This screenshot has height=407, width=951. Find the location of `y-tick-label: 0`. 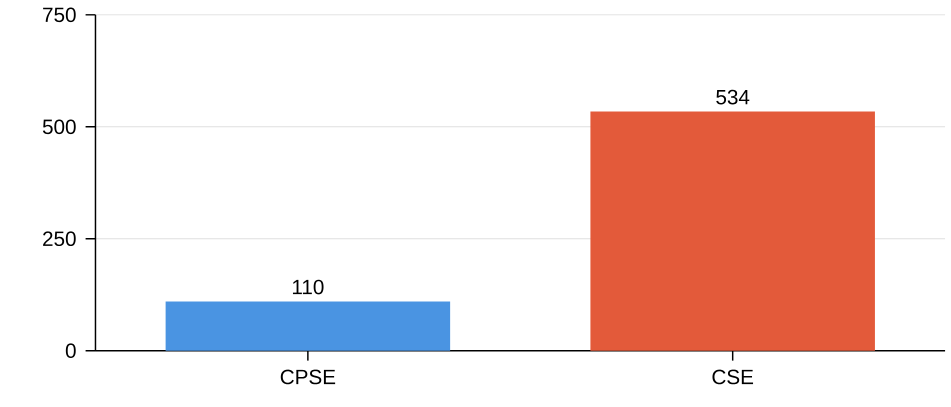

y-tick-label: 0 is located at coordinates (71, 350).